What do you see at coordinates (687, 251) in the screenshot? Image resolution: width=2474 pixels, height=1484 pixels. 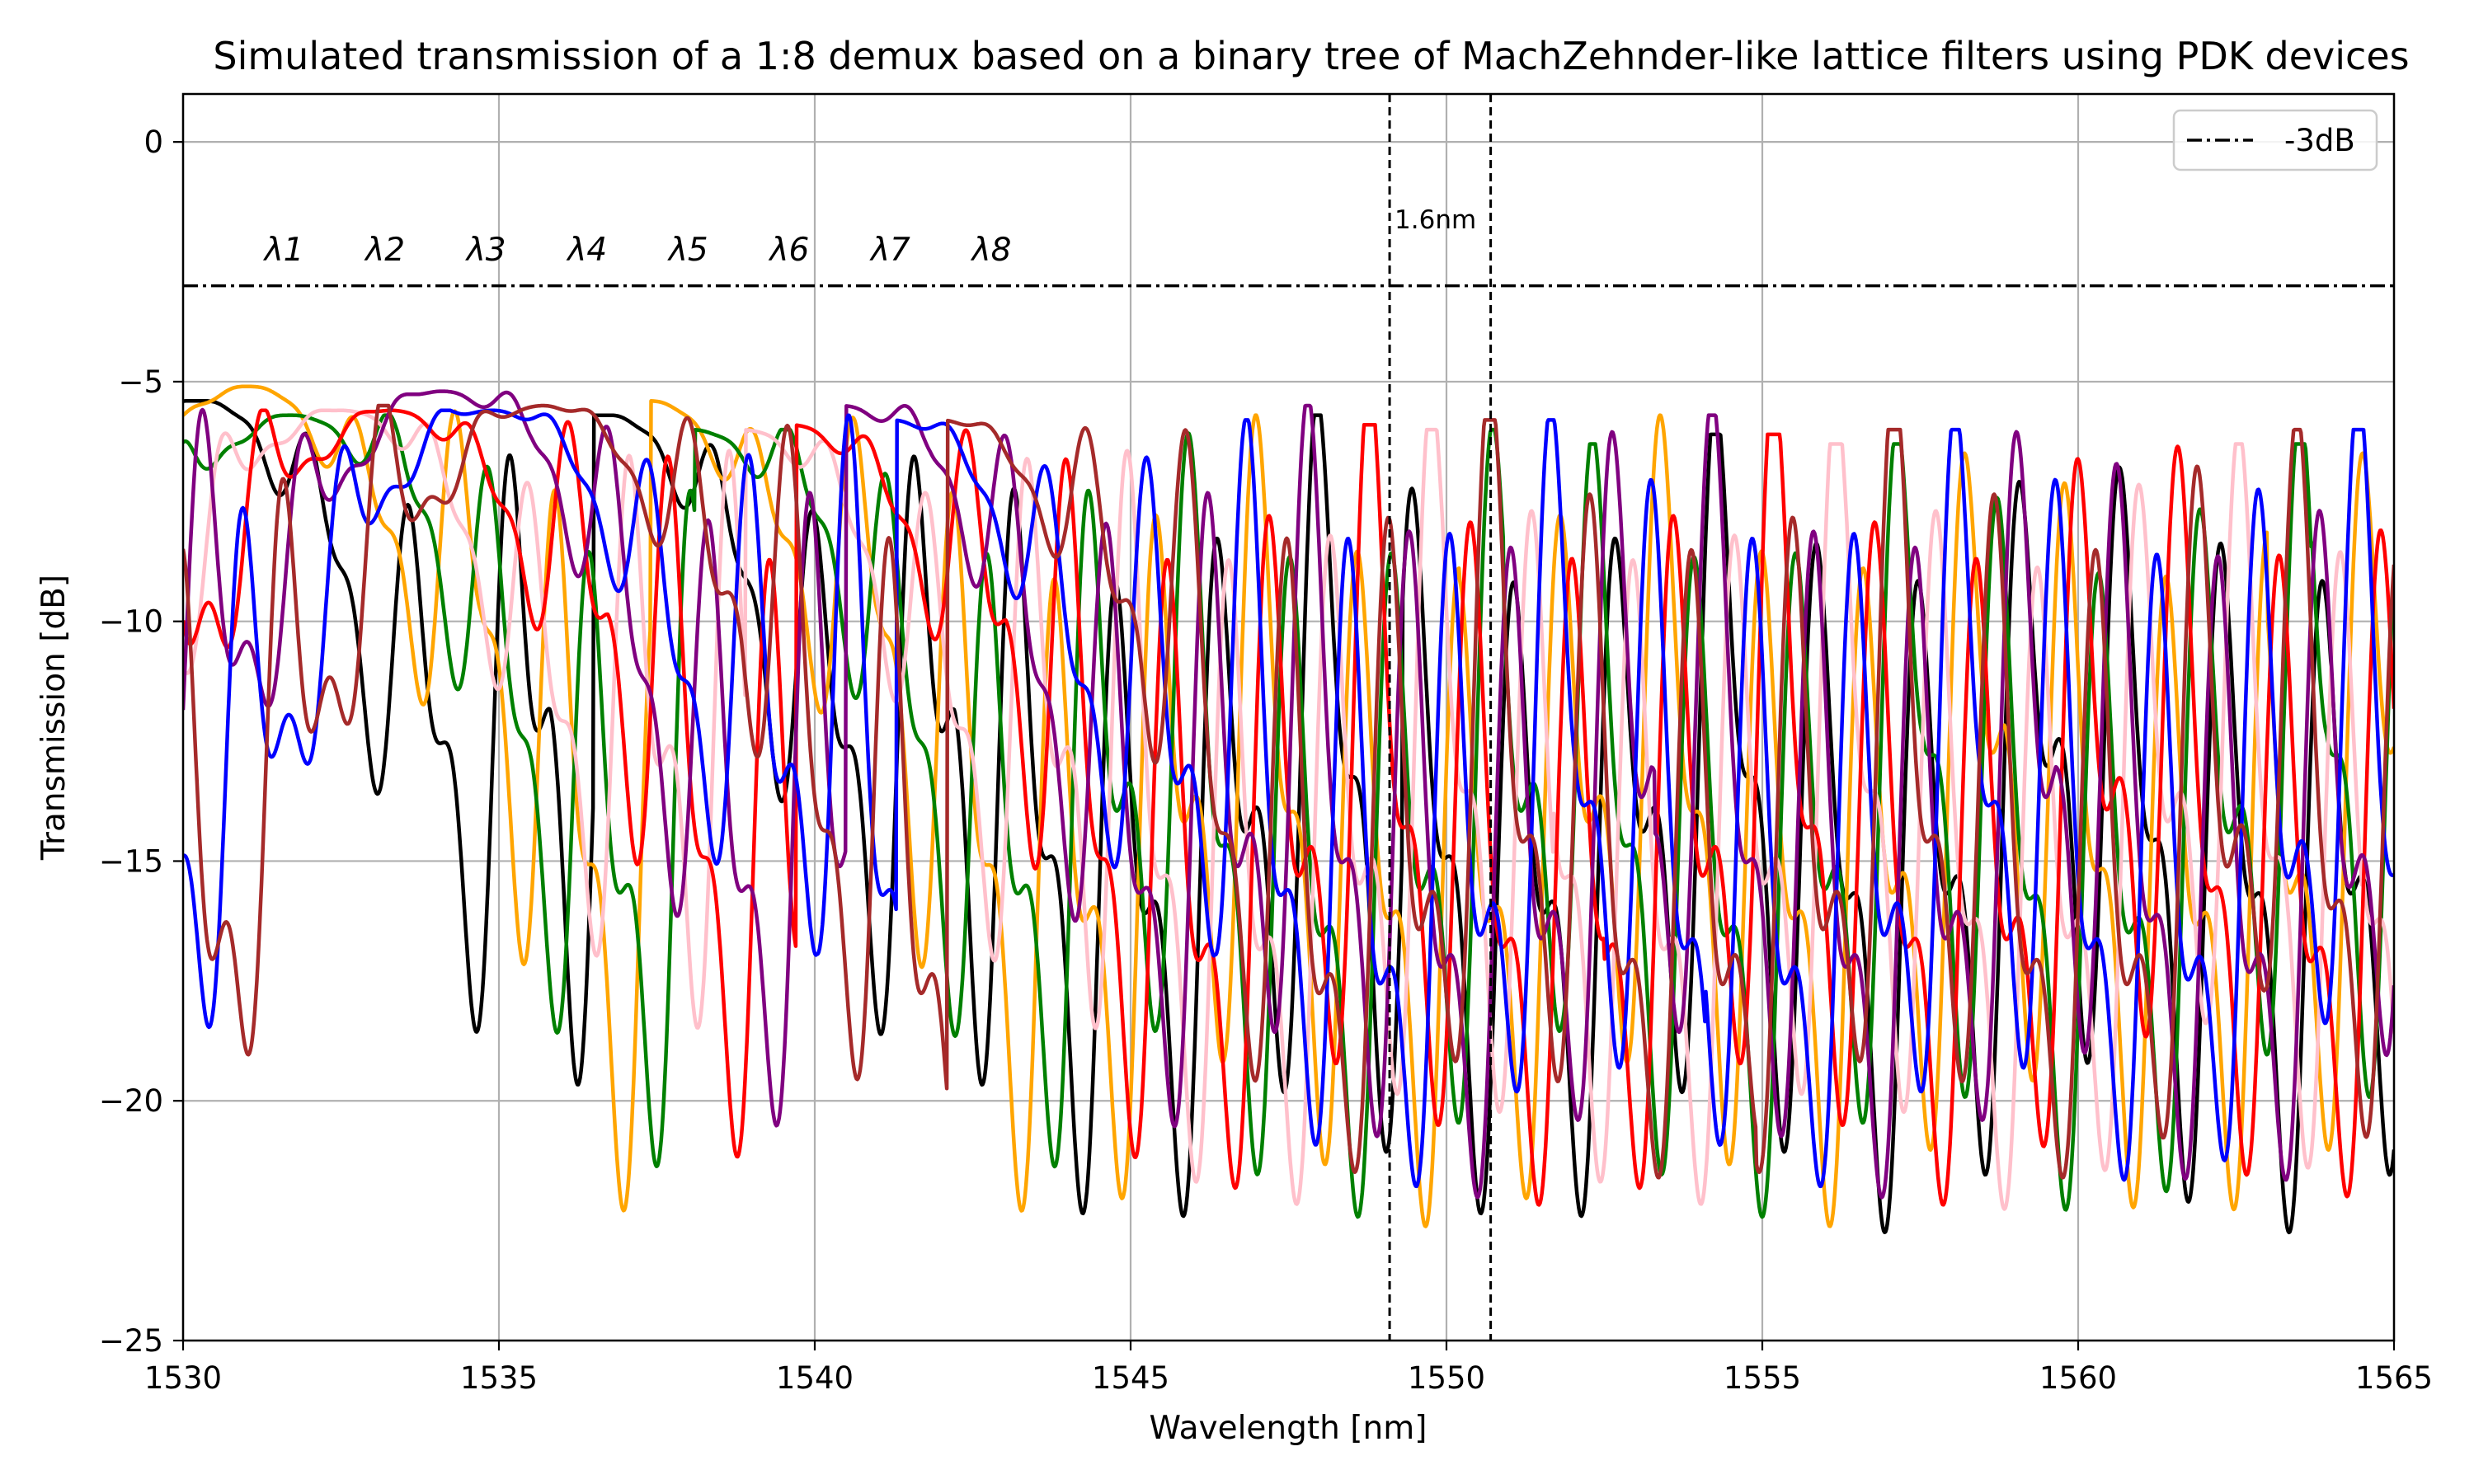 I see `channel-label: λ5` at bounding box center [687, 251].